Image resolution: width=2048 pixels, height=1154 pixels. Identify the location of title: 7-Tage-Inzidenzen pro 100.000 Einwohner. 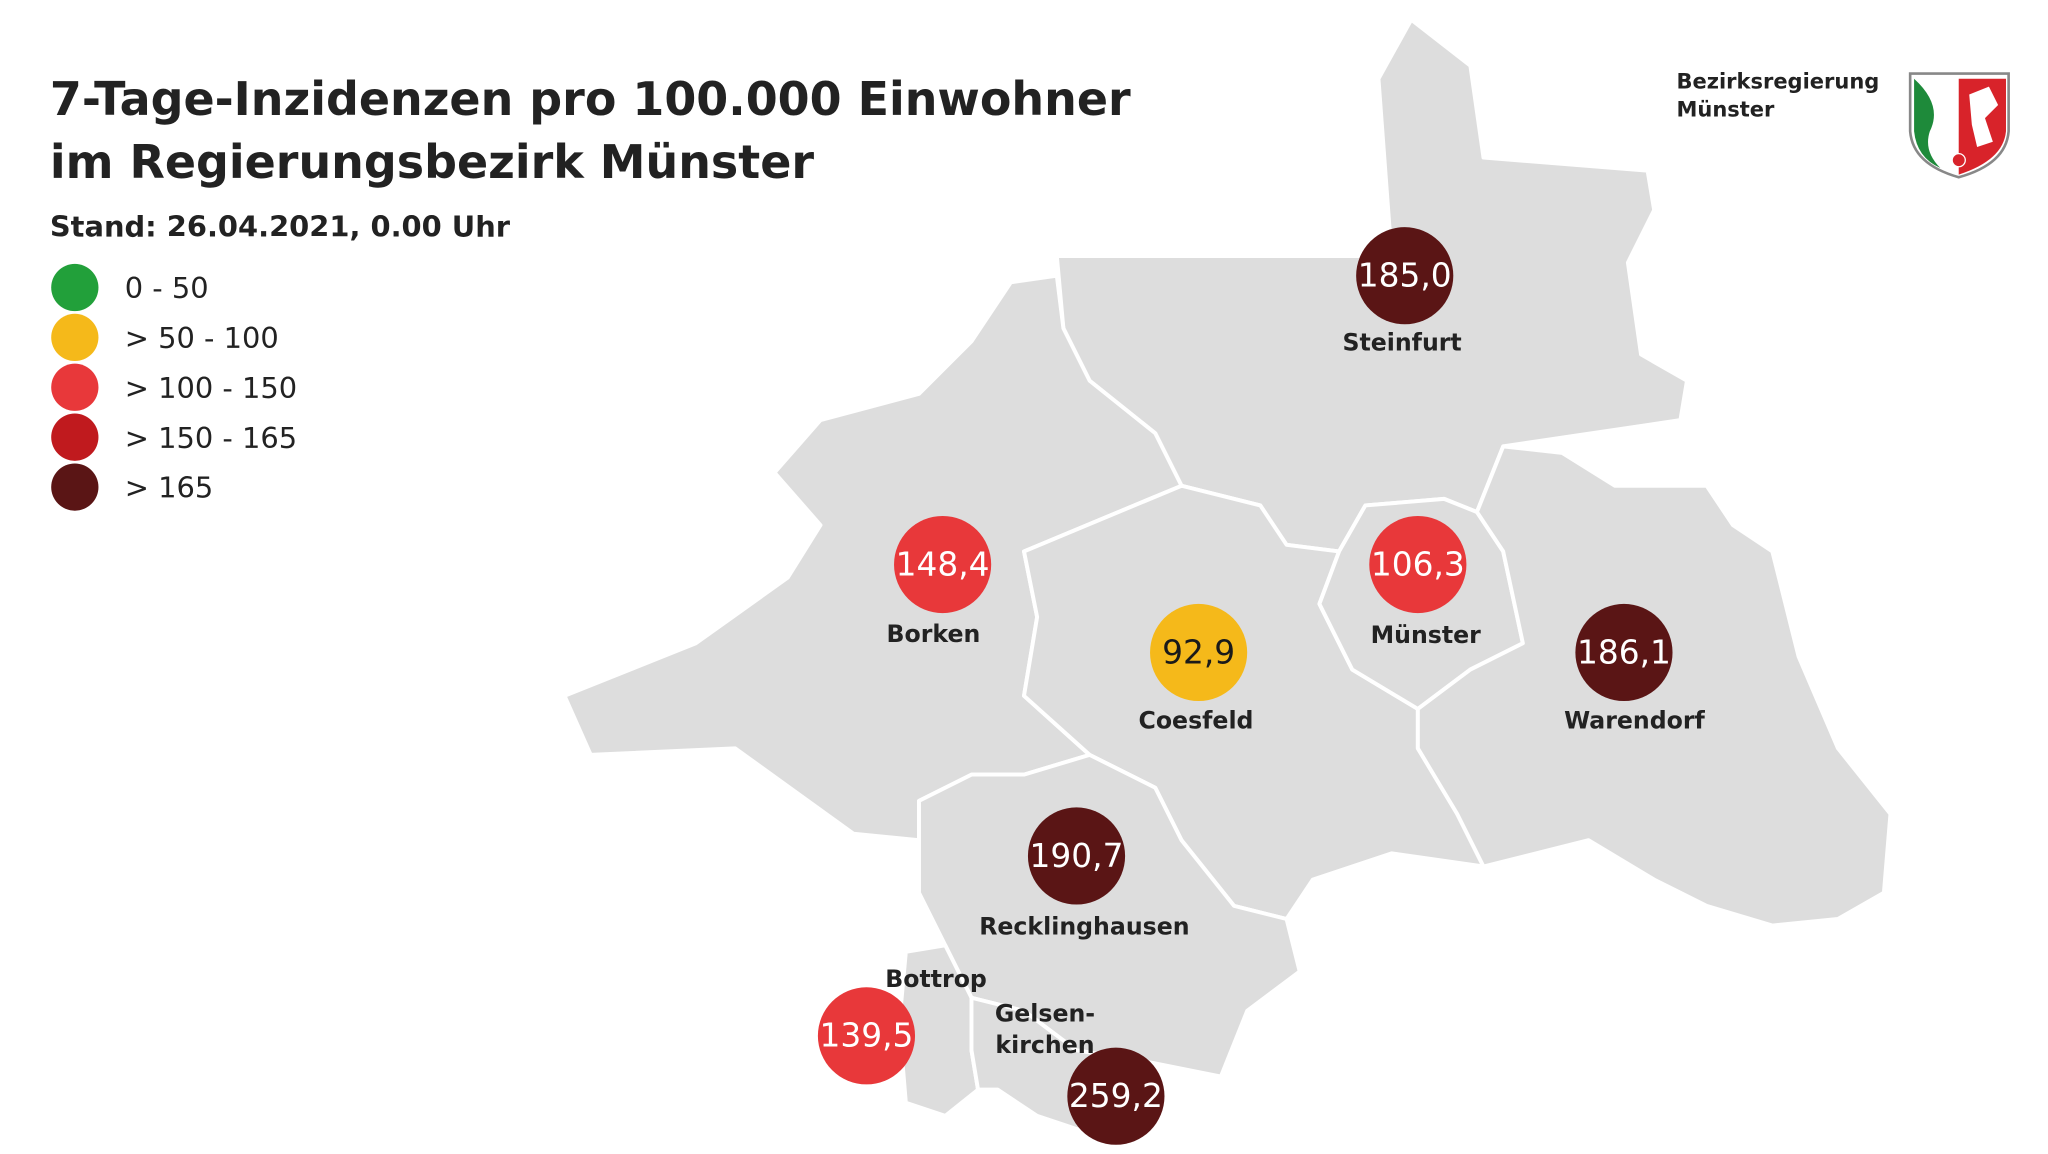
(590, 99).